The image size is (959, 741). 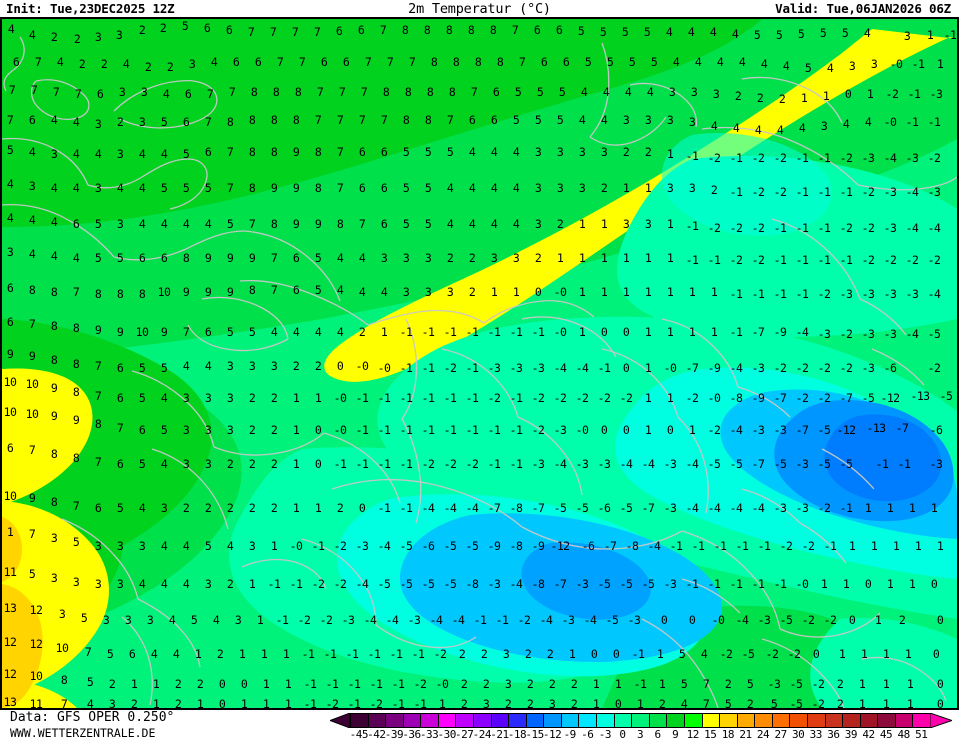 What do you see at coordinates (640, 734) in the screenshot?
I see `colorbar-tick-label: 3` at bounding box center [640, 734].